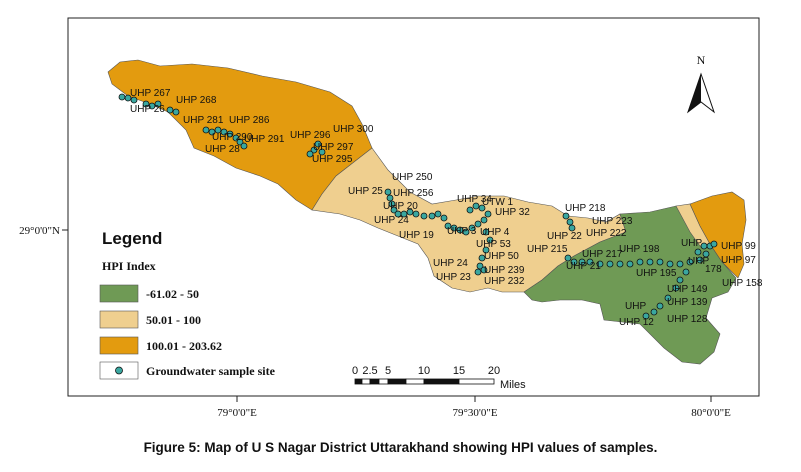  Describe the element at coordinates (237, 413) in the screenshot. I see `lon-label-1: 79°0'0"E` at that location.